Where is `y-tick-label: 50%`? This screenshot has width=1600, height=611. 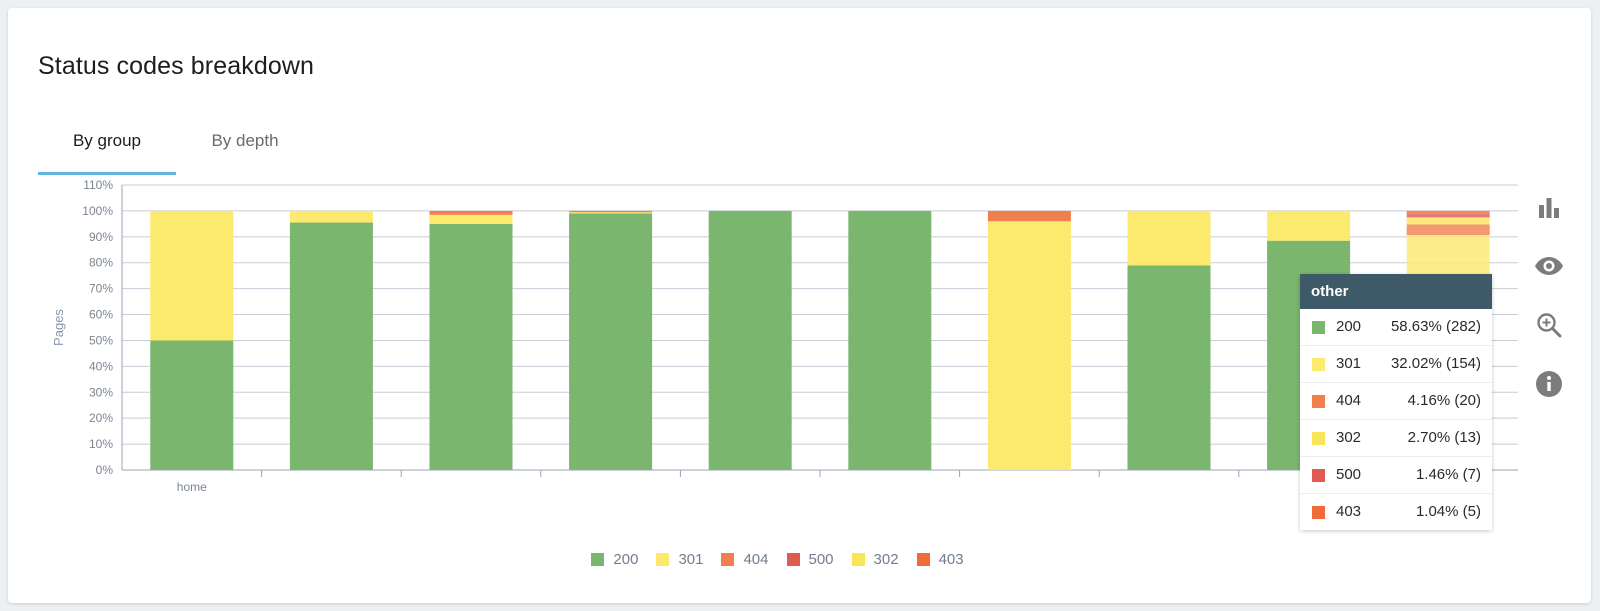 y-tick-label: 50% is located at coordinates (101, 340).